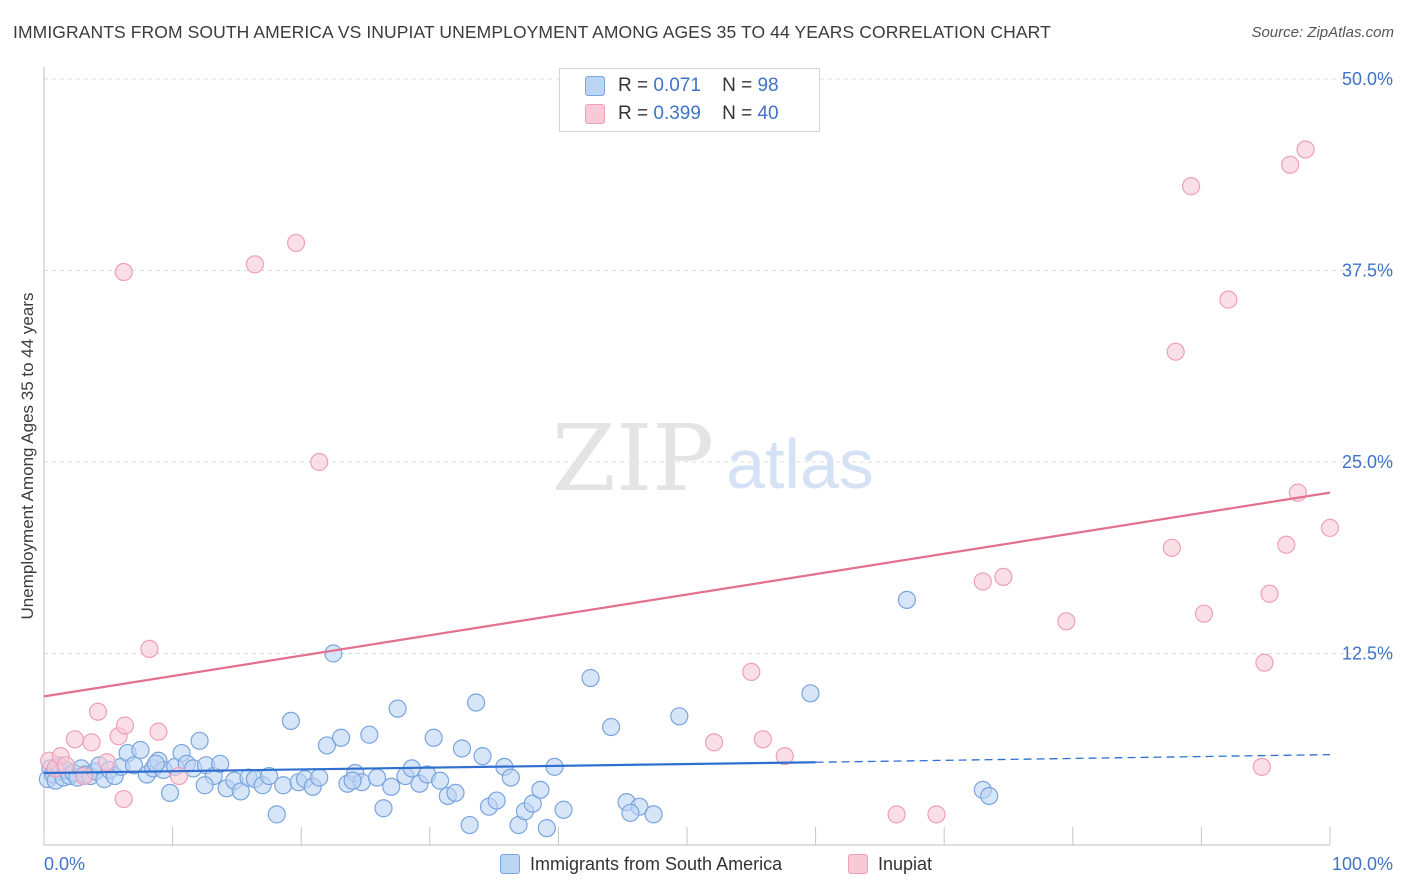 This screenshot has width=1406, height=892. What do you see at coordinates (64, 864) in the screenshot?
I see `x-tick-label: 0.0%` at bounding box center [64, 864].